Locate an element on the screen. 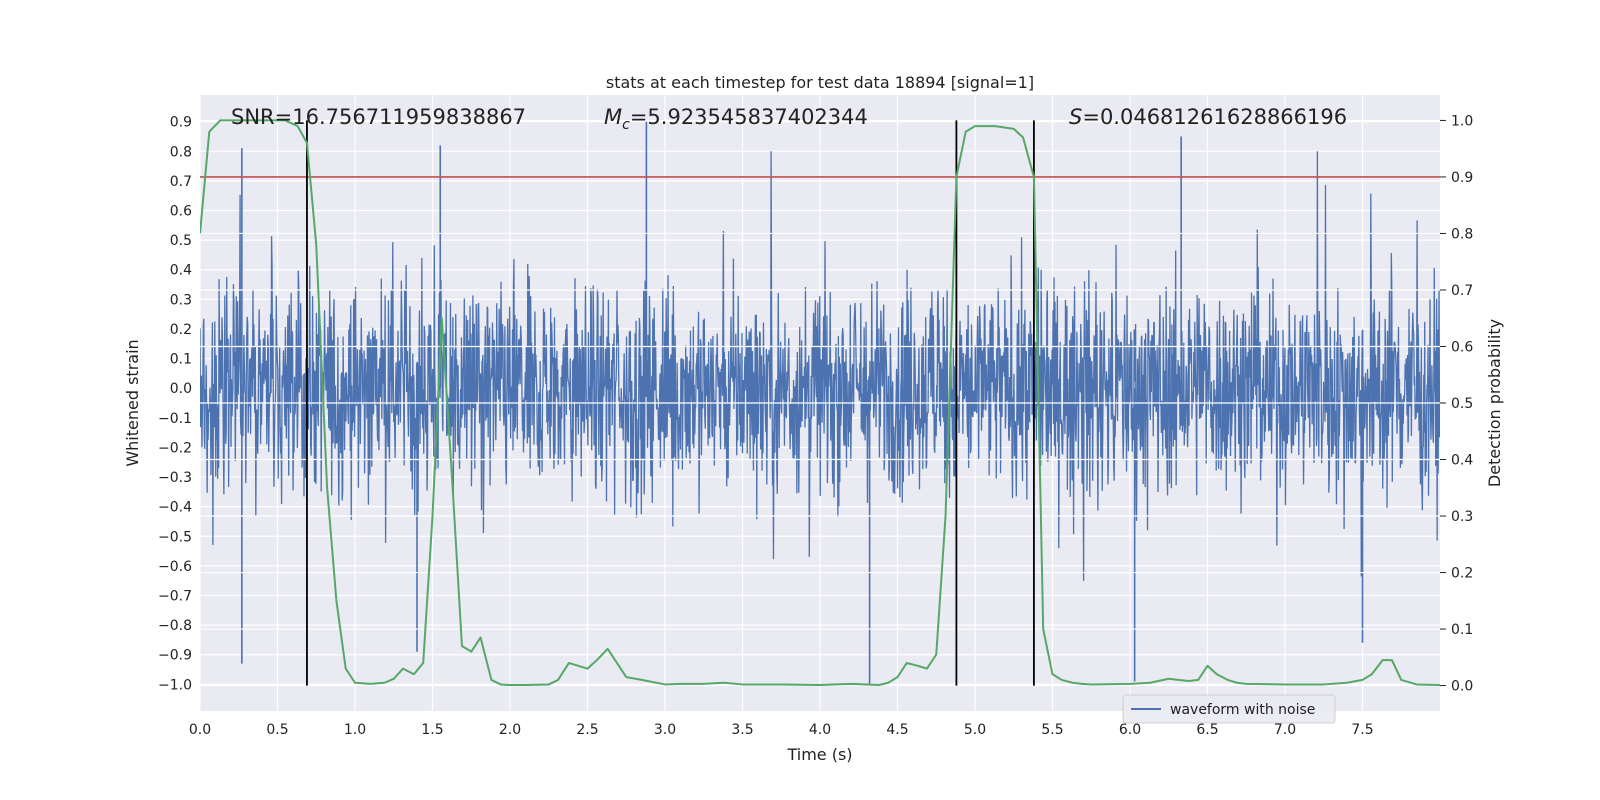 The width and height of the screenshot is (1600, 800). y2-axis-label: Detection probability is located at coordinates (1494, 403).